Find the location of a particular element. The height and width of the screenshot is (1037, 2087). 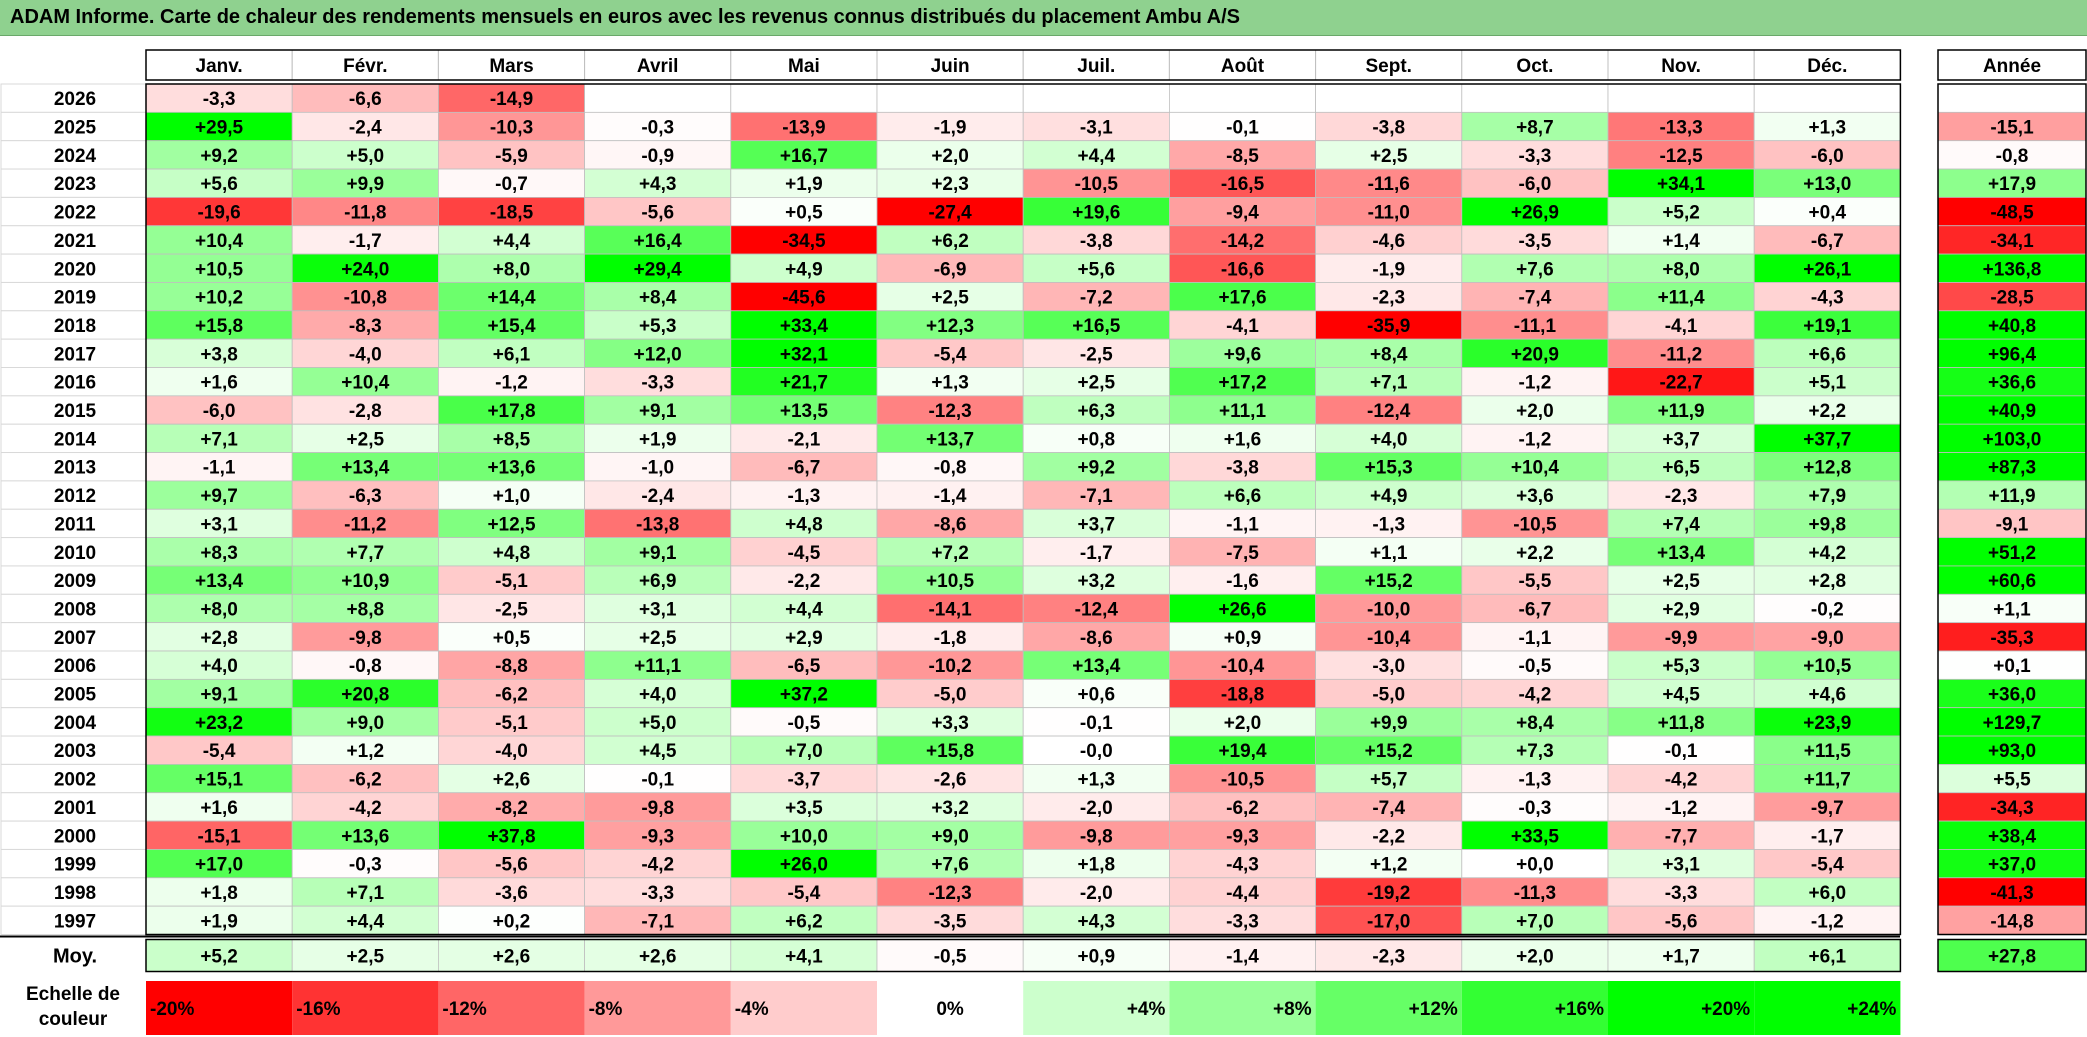

cell-value: +2,0 is located at coordinates (950, 156).